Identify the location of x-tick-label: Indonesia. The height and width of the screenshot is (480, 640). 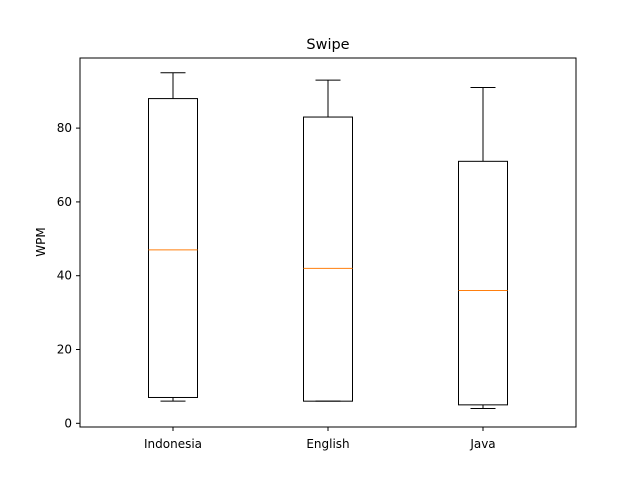
(173, 444).